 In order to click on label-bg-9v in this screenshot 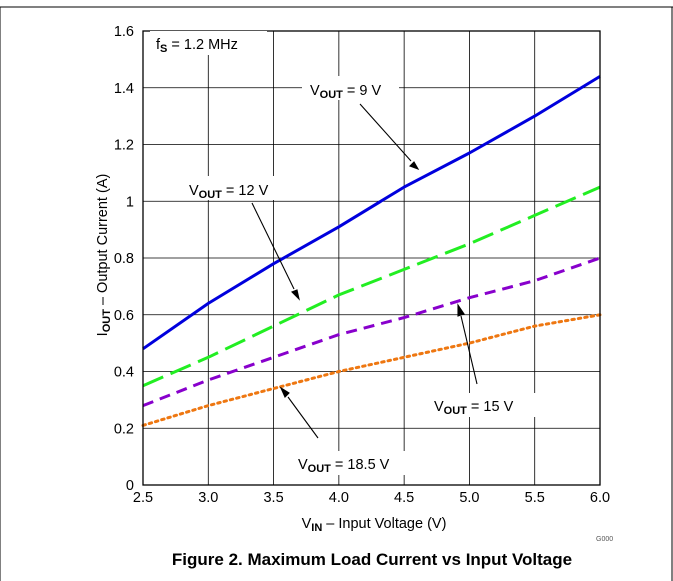, I will do `click(350, 88)`.